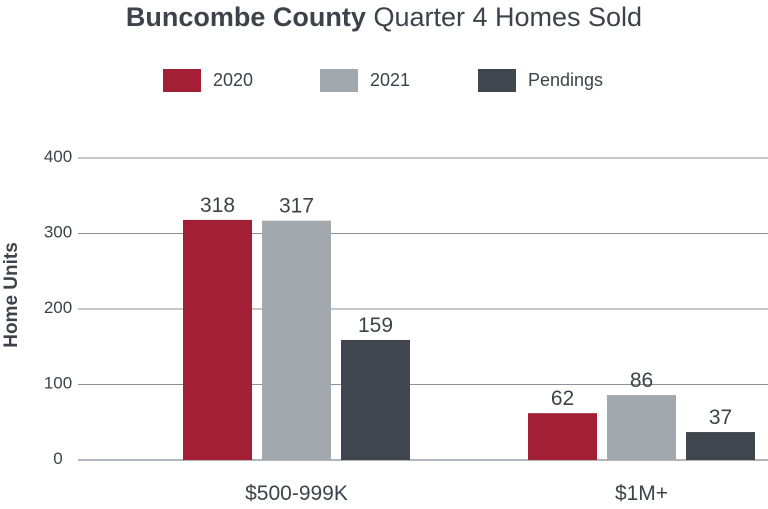  Describe the element at coordinates (208, 80) in the screenshot. I see `legend-item-2020: 2020` at that location.